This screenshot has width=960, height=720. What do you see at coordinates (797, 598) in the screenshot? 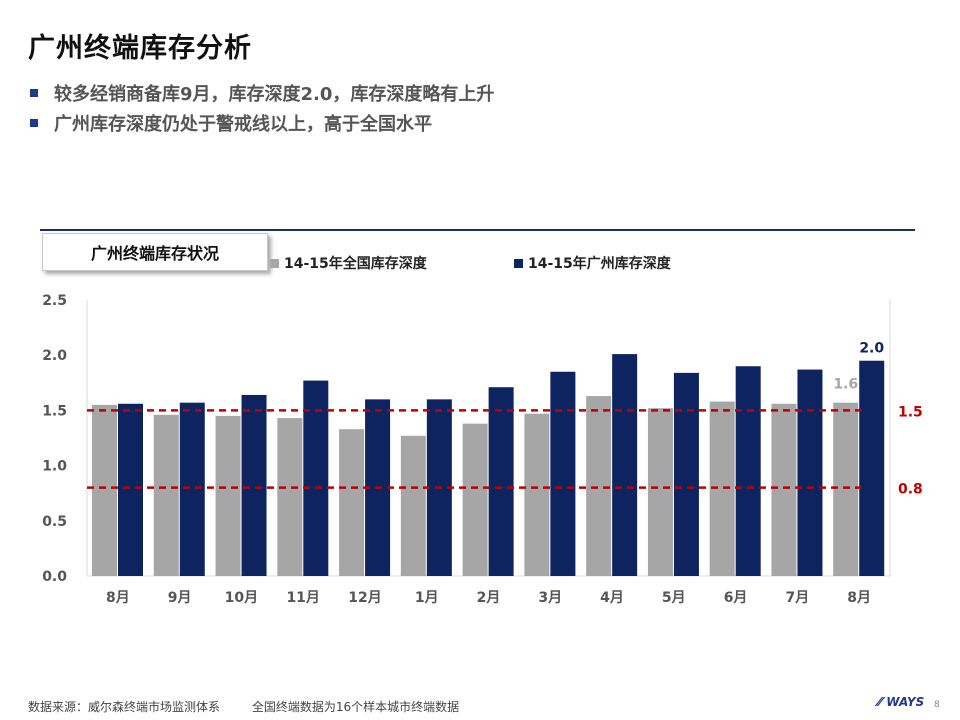
I see `x-tick-label: 7月` at bounding box center [797, 598].